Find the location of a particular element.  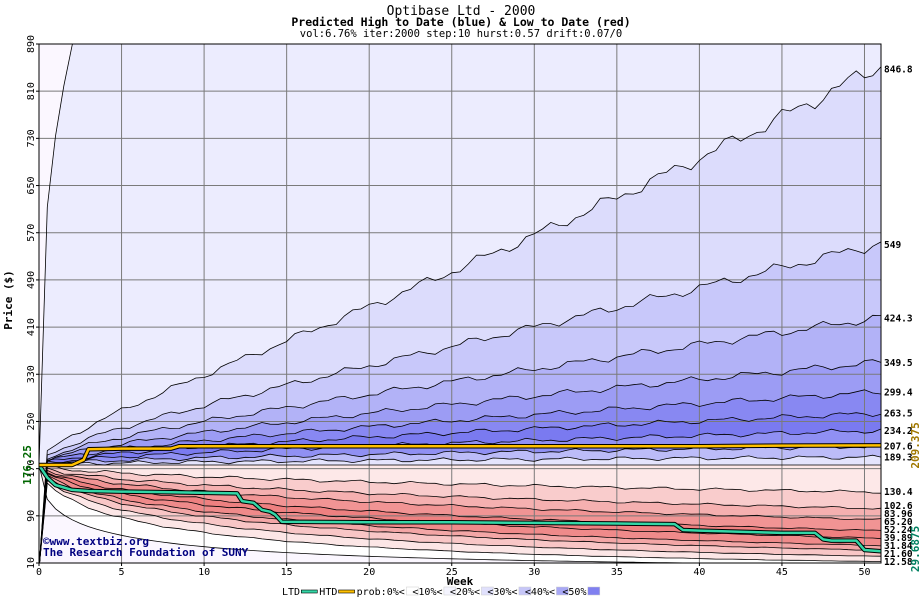

band-end-label: 263.5 is located at coordinates (898, 414).